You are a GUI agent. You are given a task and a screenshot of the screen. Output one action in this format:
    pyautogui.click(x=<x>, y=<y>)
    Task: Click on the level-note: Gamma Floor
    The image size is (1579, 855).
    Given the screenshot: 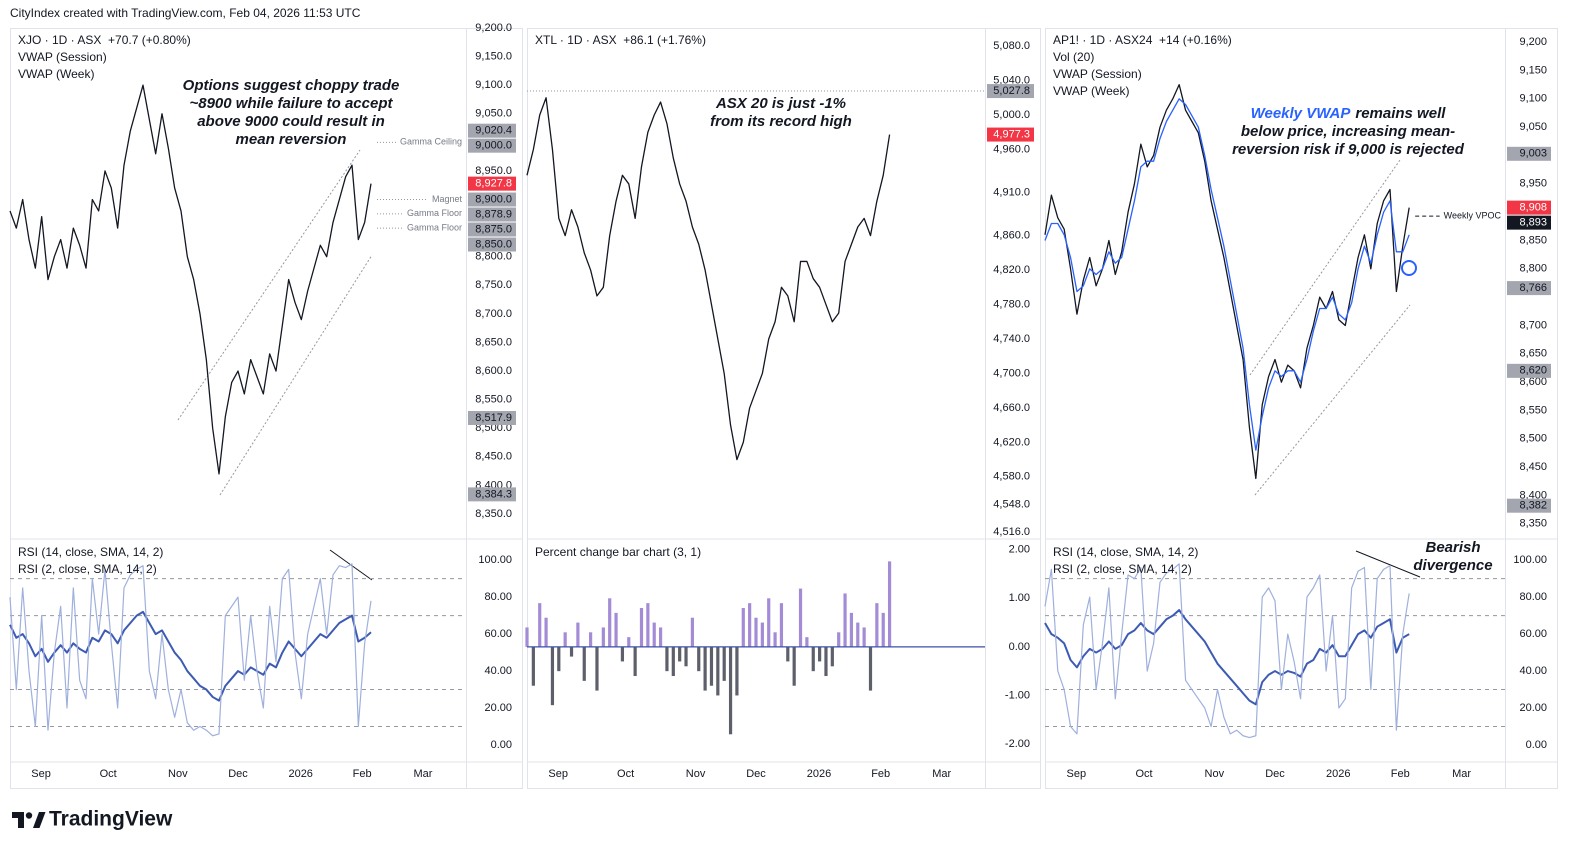 What is the action you would take?
    pyautogui.click(x=434, y=213)
    